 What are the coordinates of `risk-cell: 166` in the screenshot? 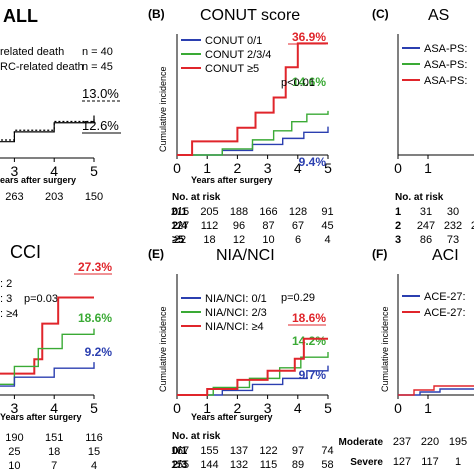 It's located at (268, 212).